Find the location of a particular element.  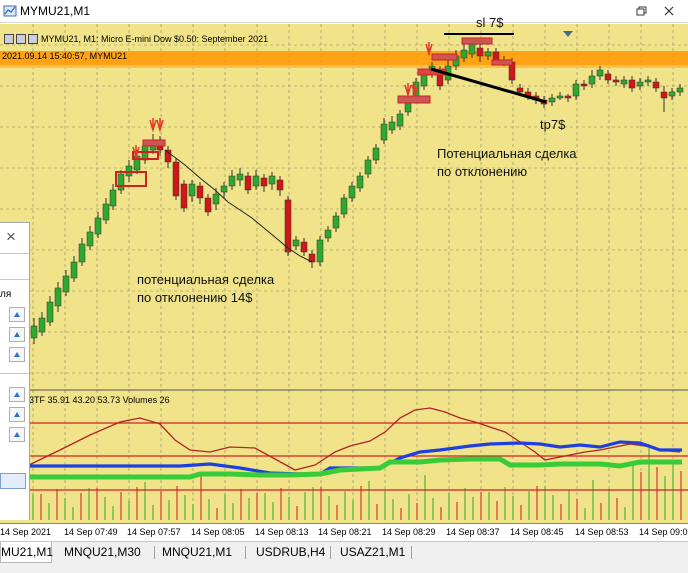

chart-type-icon is located at coordinates (9, 39).